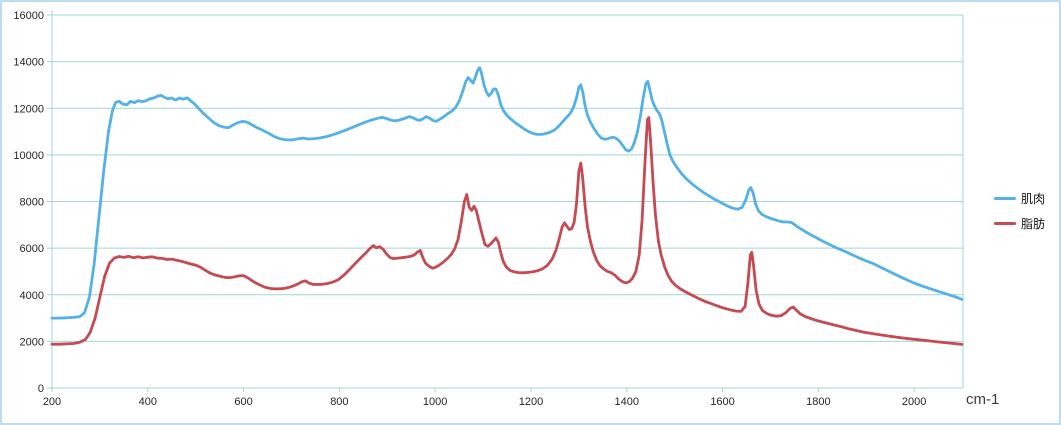 This screenshot has width=1061, height=425. Describe the element at coordinates (983, 399) in the screenshot. I see `x-axis-unit-label: cm-1` at that location.